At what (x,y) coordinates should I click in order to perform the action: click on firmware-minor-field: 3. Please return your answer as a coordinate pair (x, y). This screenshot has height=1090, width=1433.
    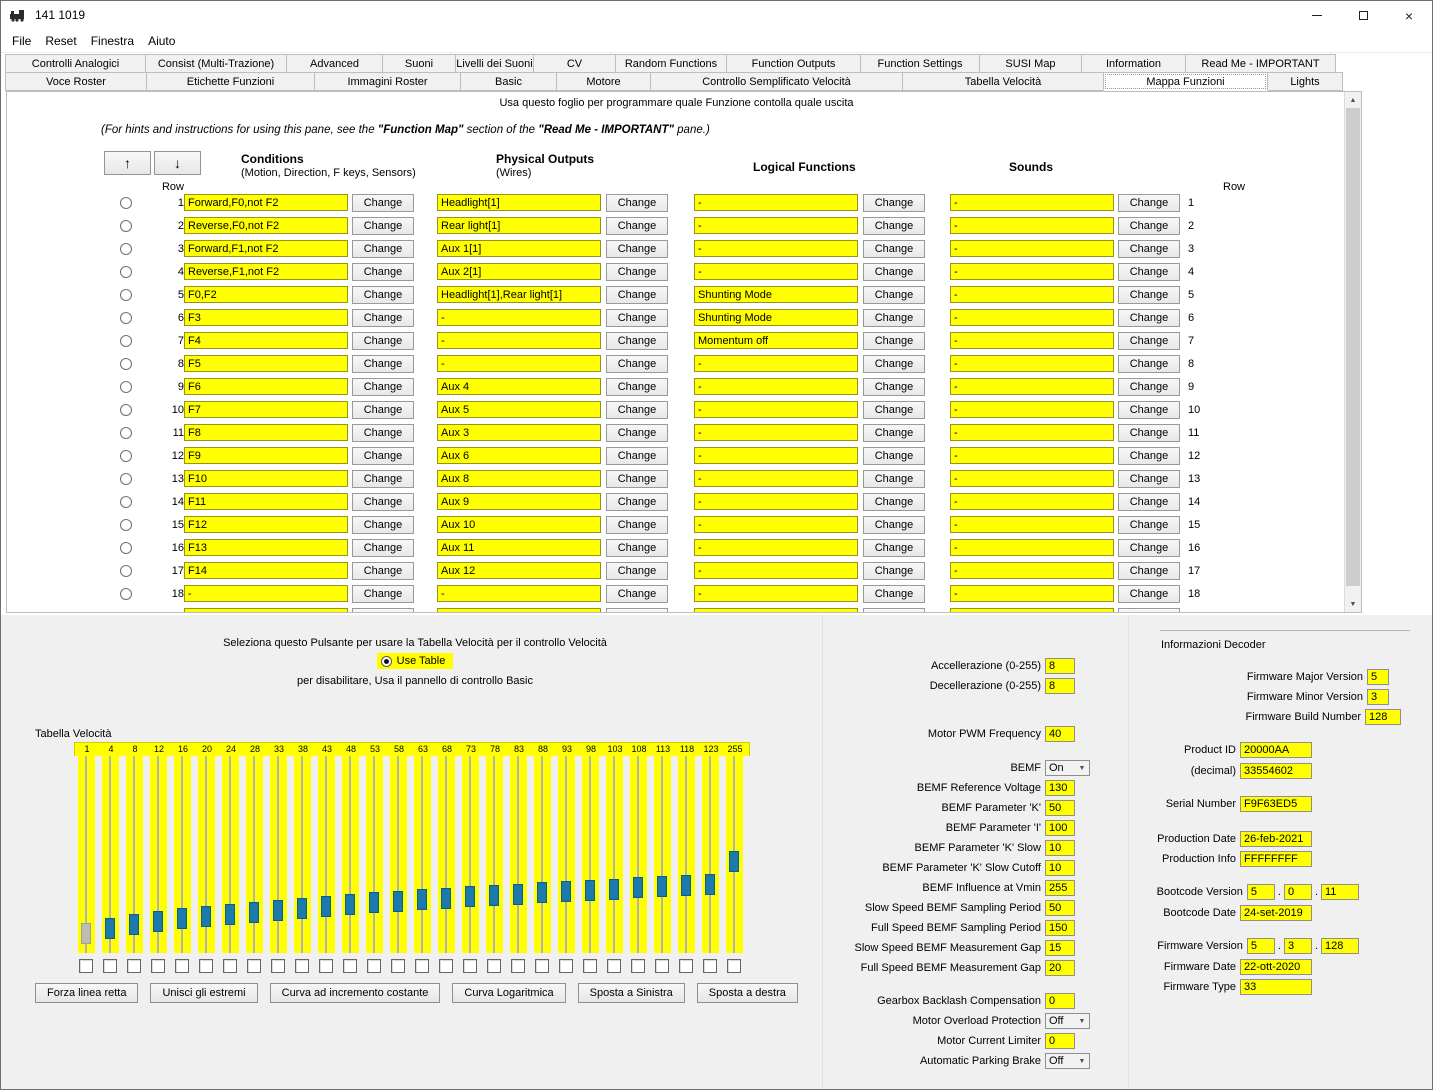
    Looking at the image, I should click on (1297, 946).